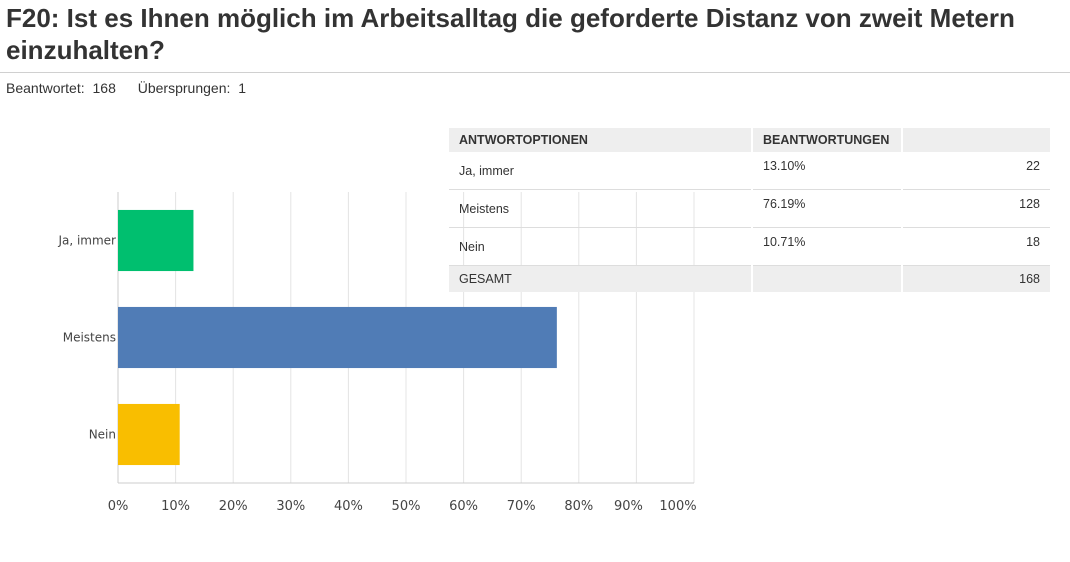 The height and width of the screenshot is (562, 1070). Describe the element at coordinates (348, 506) in the screenshot. I see `x-tick-label: 40%` at that location.